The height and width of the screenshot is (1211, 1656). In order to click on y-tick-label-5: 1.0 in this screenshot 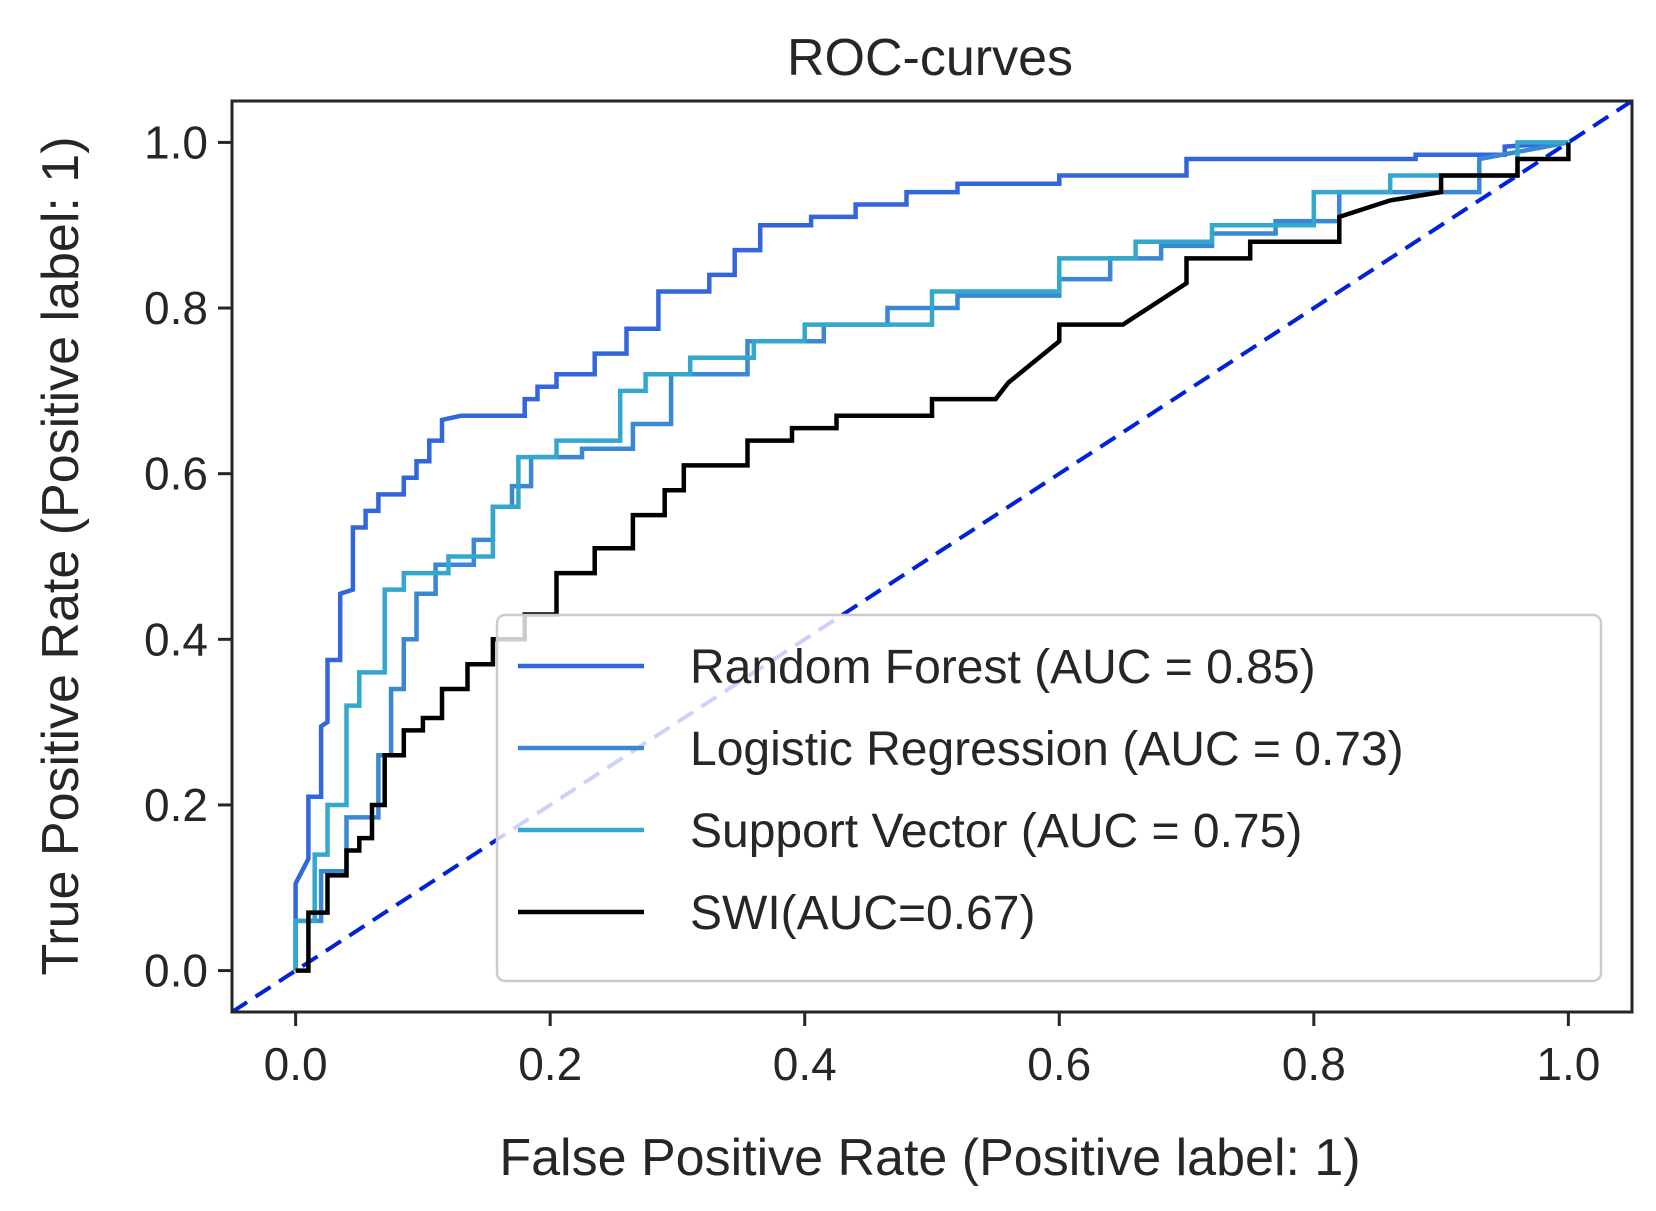, I will do `click(176, 142)`.